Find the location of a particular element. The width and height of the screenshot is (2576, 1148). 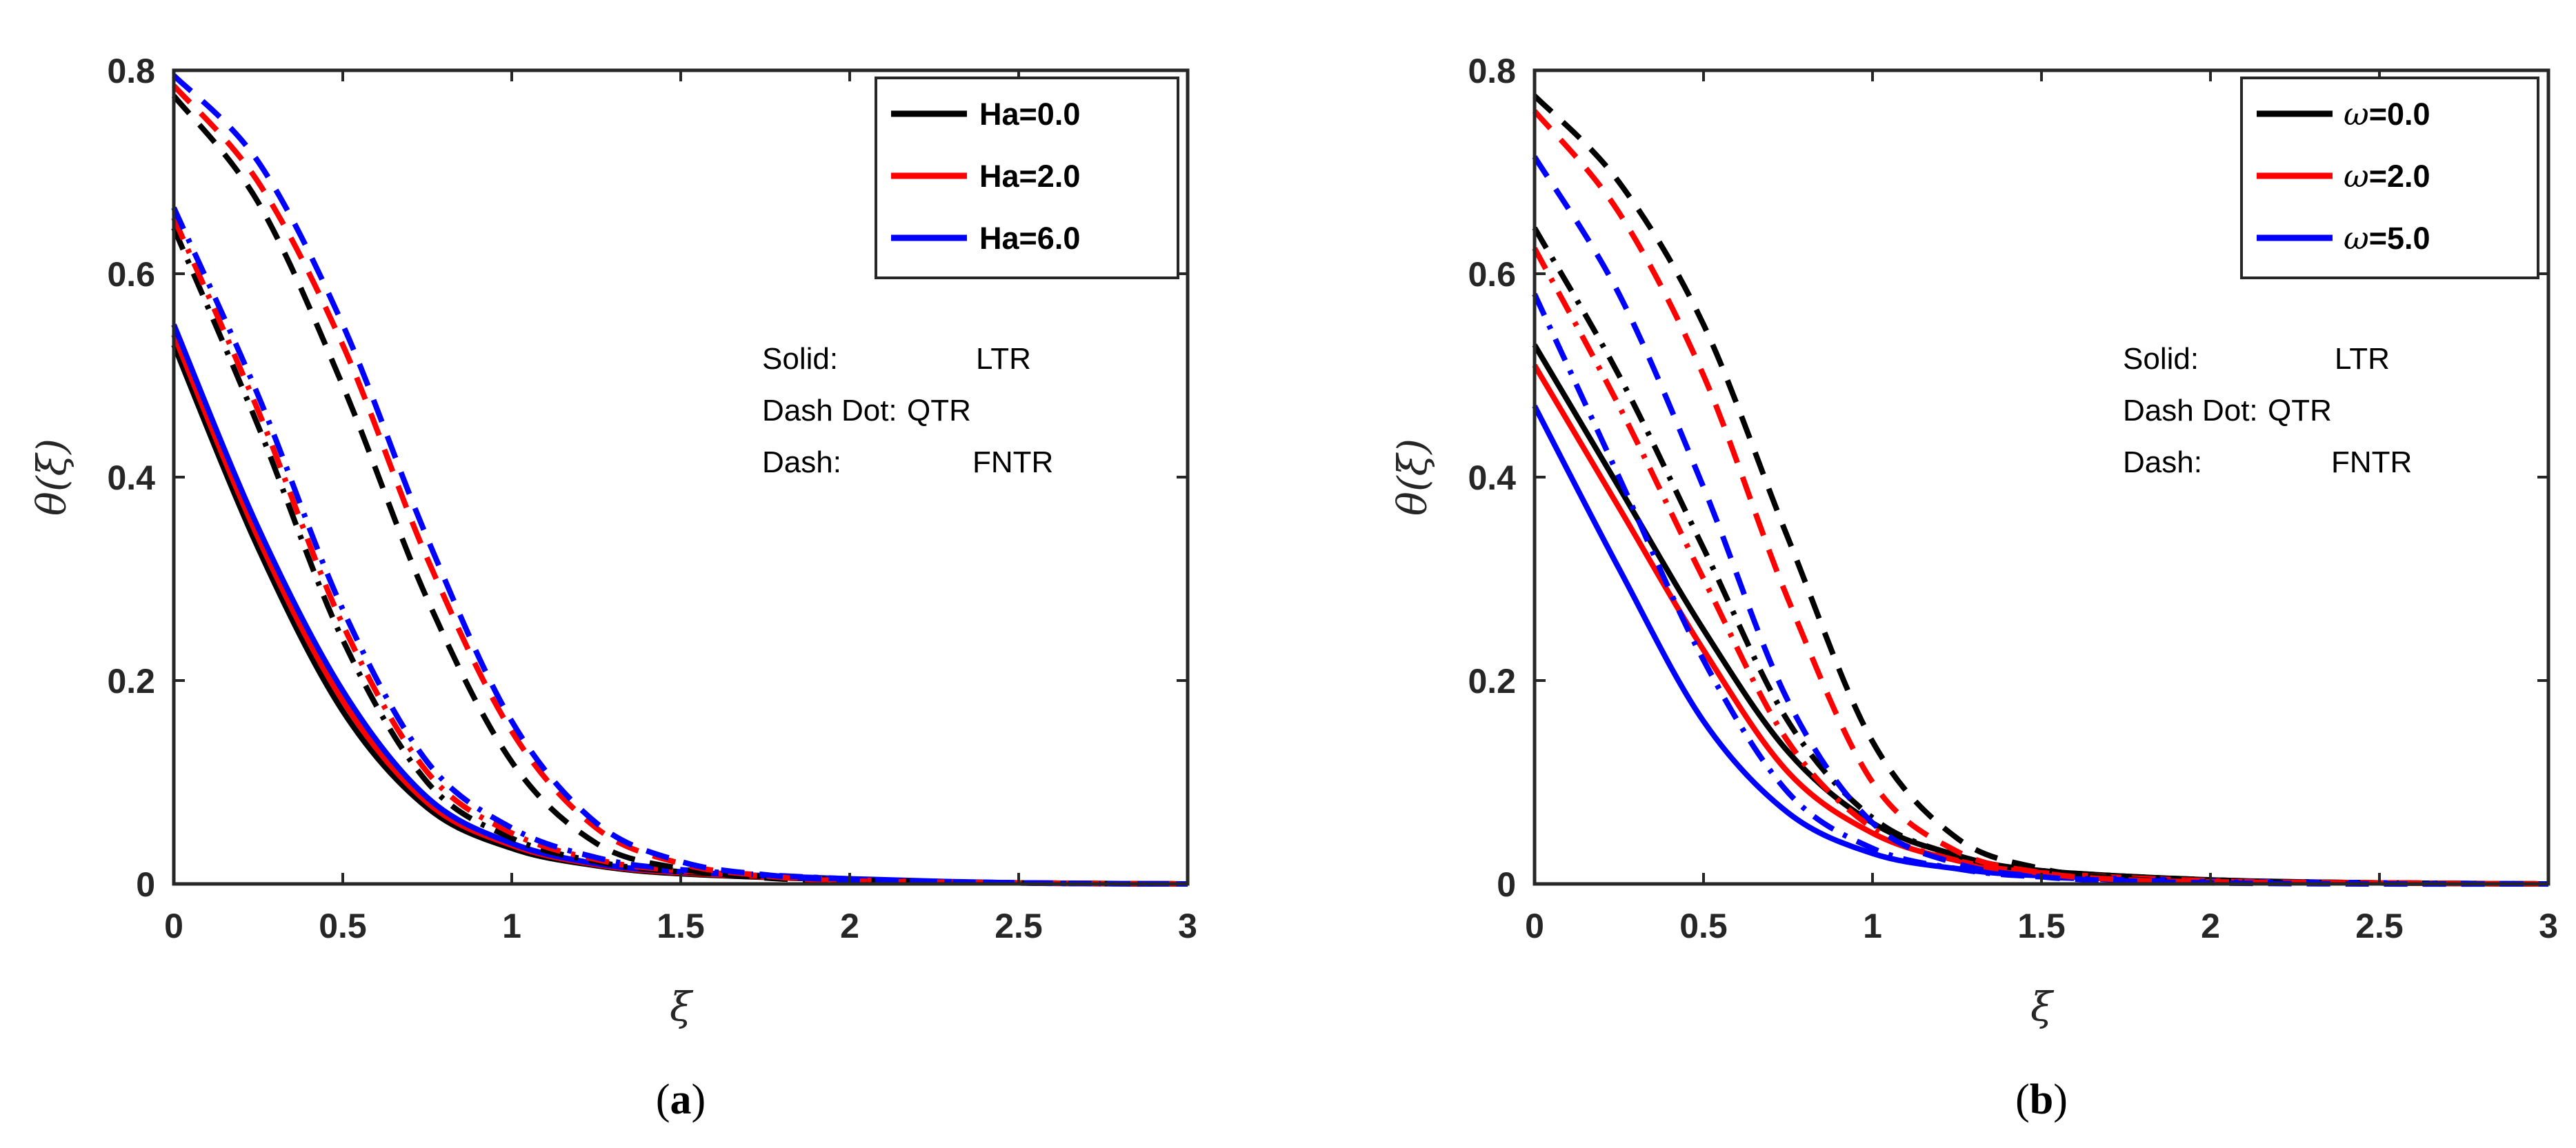

legend-value: =0.0 is located at coordinates (2399, 114).